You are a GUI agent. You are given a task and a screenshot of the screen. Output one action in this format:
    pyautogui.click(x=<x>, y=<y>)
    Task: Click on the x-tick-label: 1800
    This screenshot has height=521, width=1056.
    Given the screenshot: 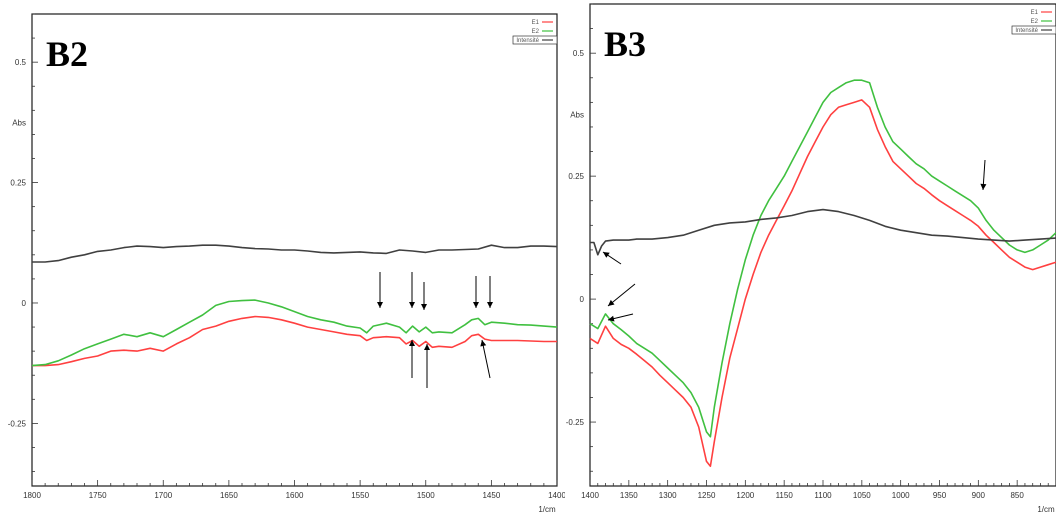 What is the action you would take?
    pyautogui.click(x=32, y=495)
    